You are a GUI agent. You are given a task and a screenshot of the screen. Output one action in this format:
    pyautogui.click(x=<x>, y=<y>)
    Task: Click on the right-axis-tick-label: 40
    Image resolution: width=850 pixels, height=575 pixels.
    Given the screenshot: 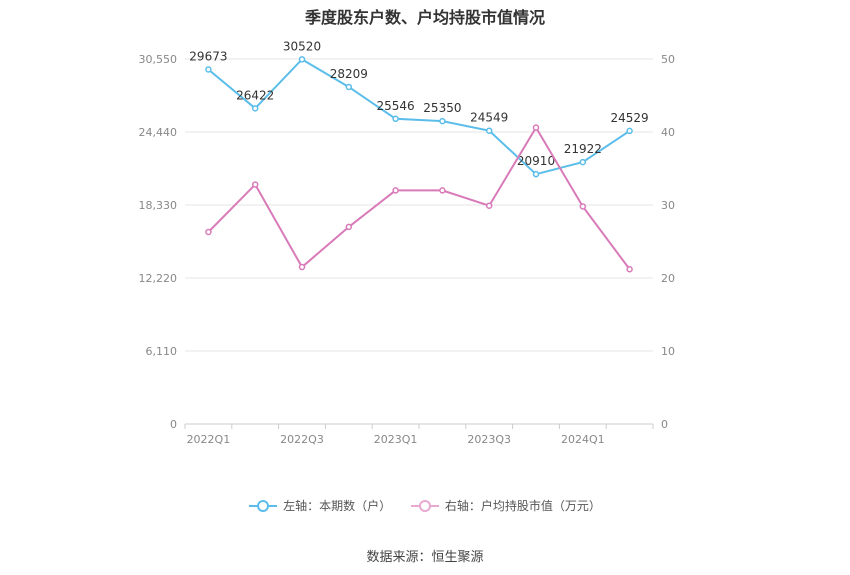 What is the action you would take?
    pyautogui.click(x=668, y=132)
    